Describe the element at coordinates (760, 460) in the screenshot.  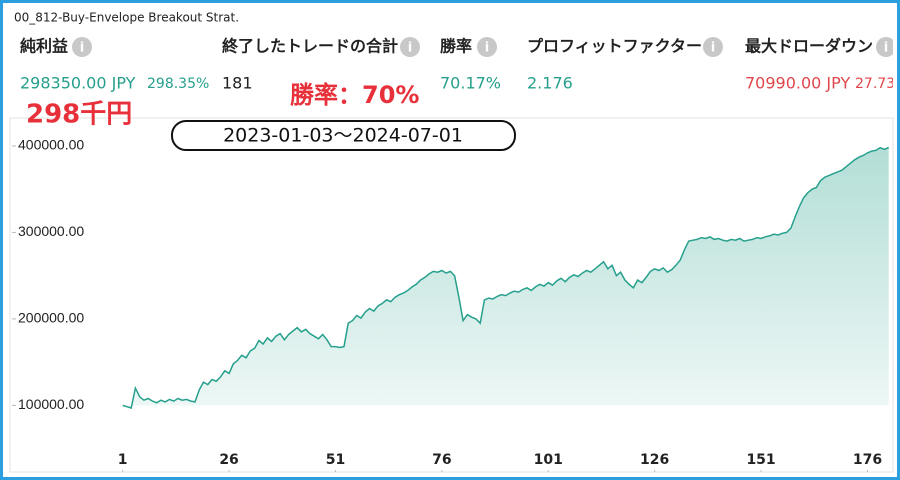
I see `x-tick-label: 151` at that location.